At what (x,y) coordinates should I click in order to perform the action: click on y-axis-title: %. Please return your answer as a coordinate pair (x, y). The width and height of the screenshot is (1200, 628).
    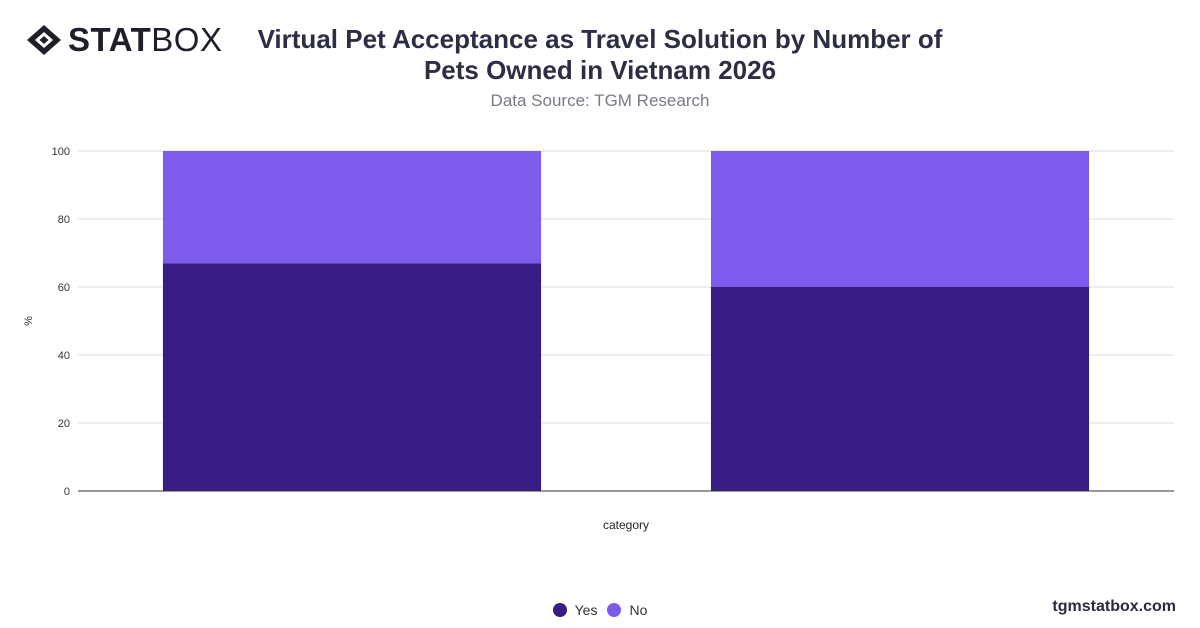
    Looking at the image, I should click on (29, 321).